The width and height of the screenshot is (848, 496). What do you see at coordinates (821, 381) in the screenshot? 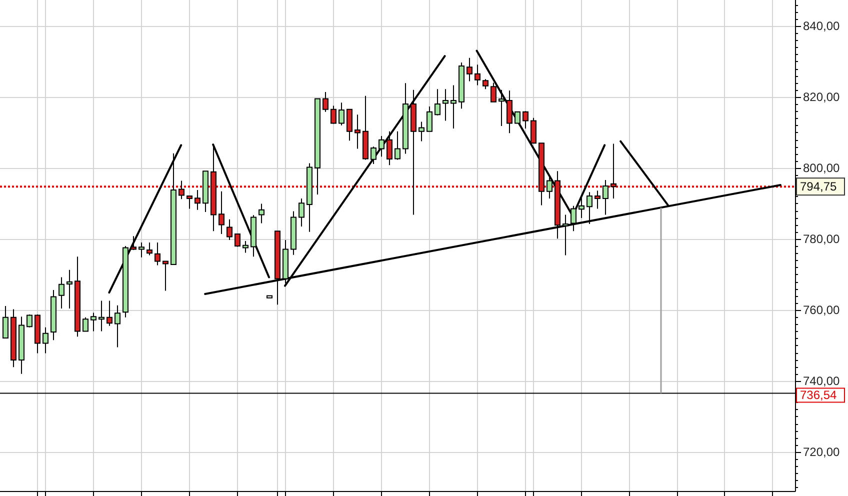
I see `y-tick-label: 740,00` at bounding box center [821, 381].